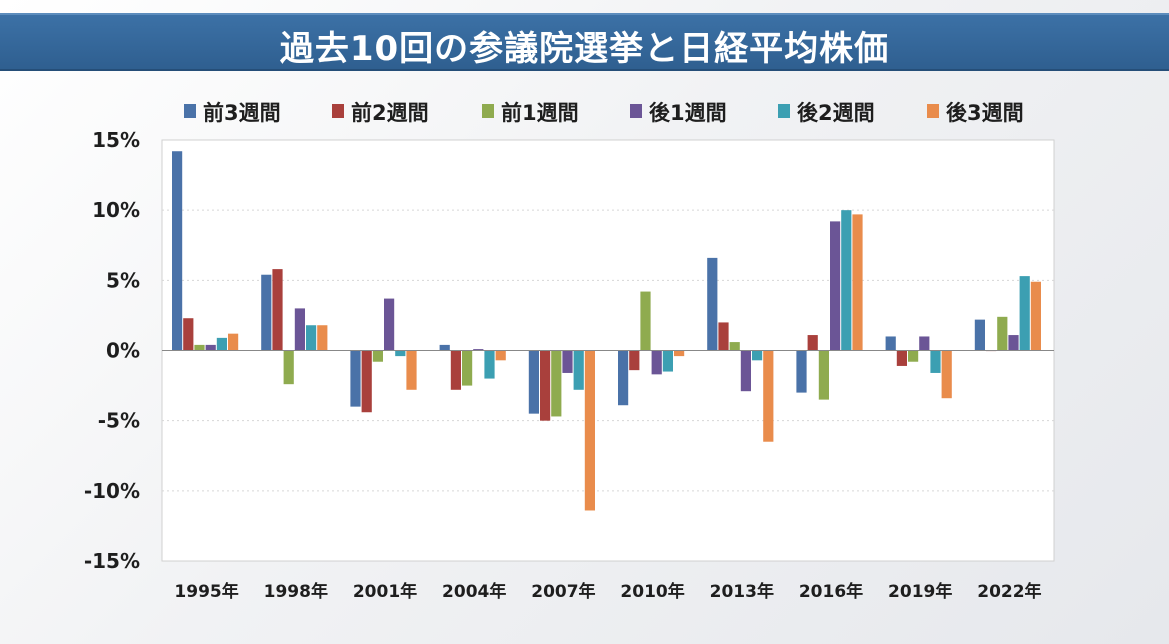 The height and width of the screenshot is (644, 1169). Describe the element at coordinates (985, 113) in the screenshot. I see `legend-label: 後3週間` at that location.